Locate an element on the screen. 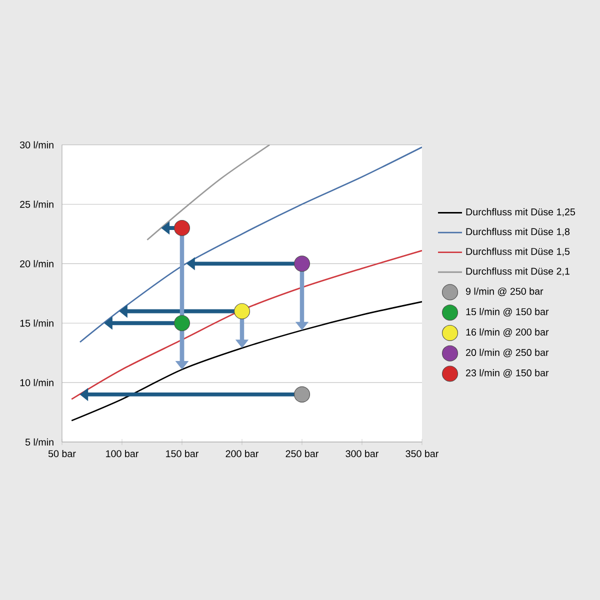 This screenshot has width=600, height=600. y-tick-label: 30 l/min is located at coordinates (37, 144).